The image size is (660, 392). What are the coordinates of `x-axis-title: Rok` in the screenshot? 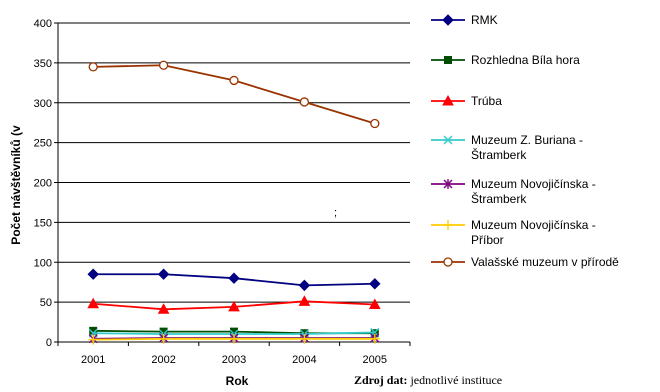 It's located at (237, 381).